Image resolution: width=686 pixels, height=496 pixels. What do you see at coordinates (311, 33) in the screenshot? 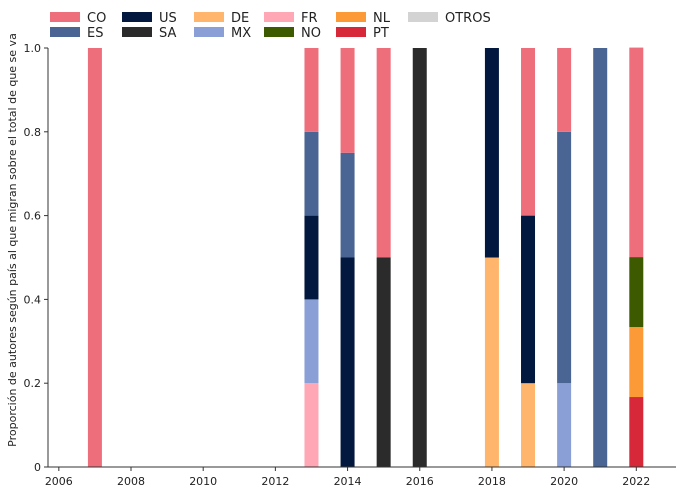
I see `legend-label: NO` at bounding box center [311, 33].